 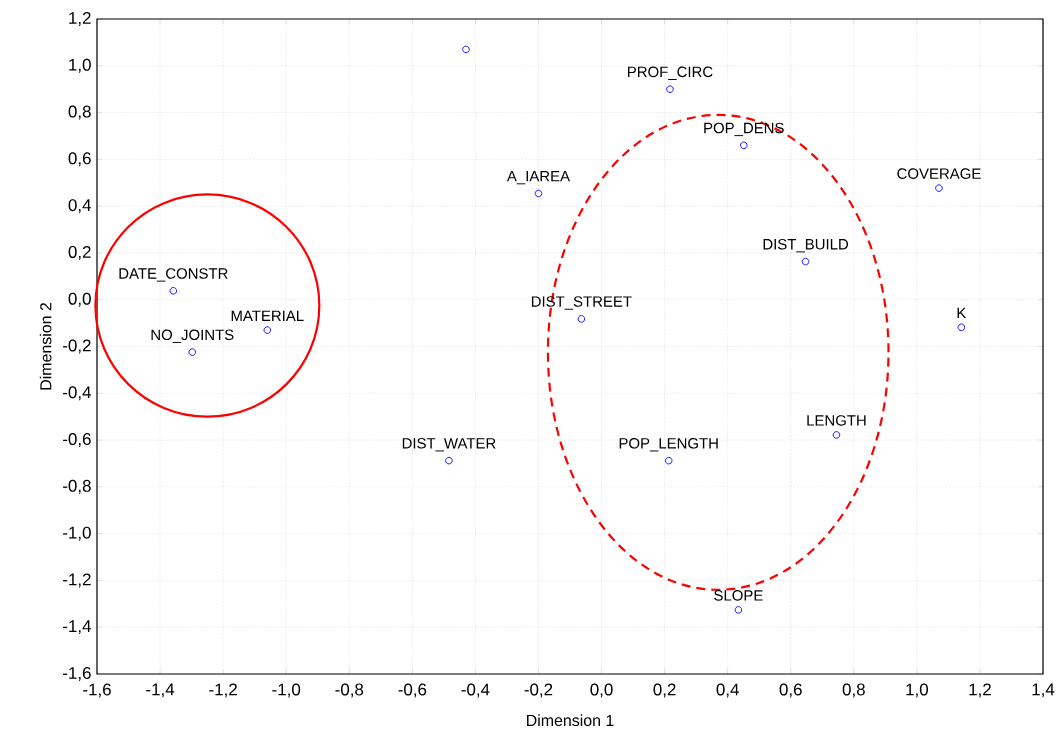 I want to click on annotation: DIST_WATER, so click(x=449, y=445).